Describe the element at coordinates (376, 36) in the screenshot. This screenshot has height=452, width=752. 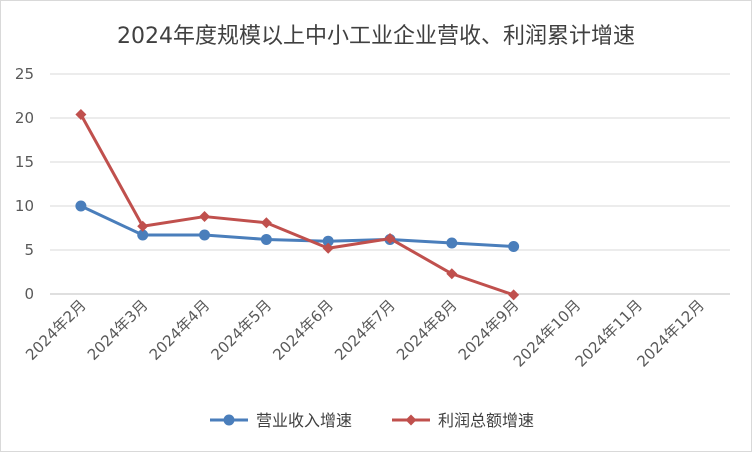
I see `chart-title: 2024年度规模以上中小工业企业营收、利润累计增速` at that location.